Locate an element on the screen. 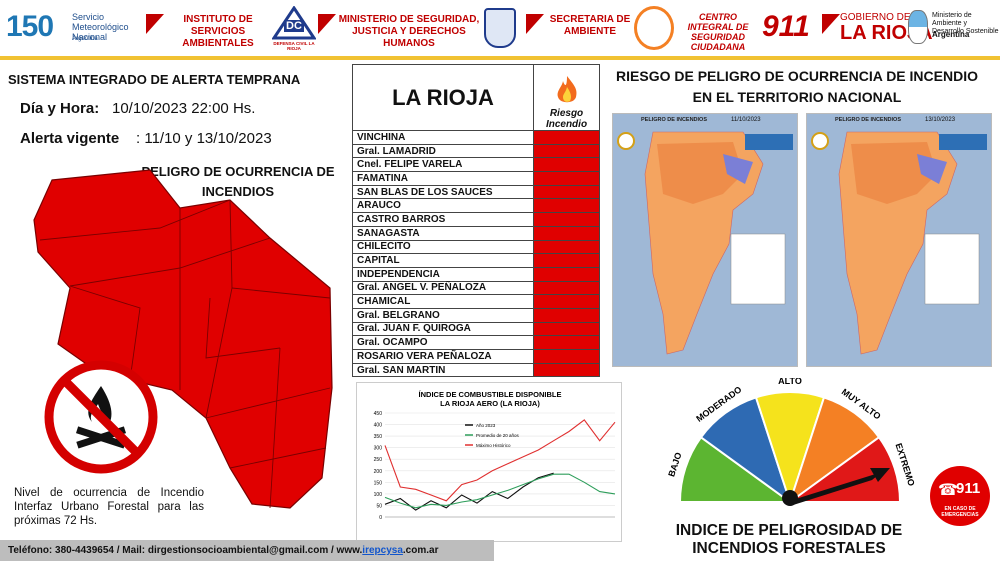 This screenshot has height=561, width=1000. badge-911-number: 911 is located at coordinates (968, 488).